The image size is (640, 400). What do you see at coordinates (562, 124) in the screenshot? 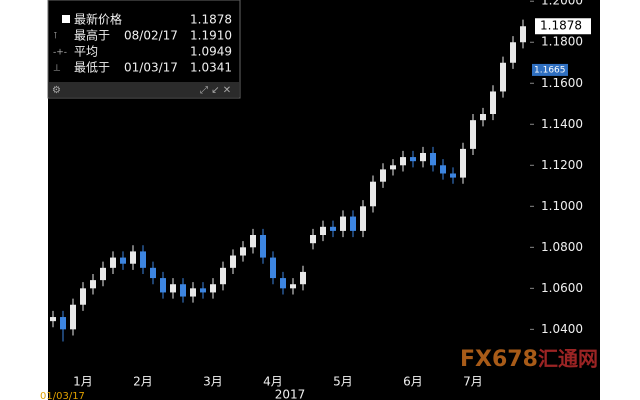
I see `y-tick-label: 1.1400` at bounding box center [562, 124].